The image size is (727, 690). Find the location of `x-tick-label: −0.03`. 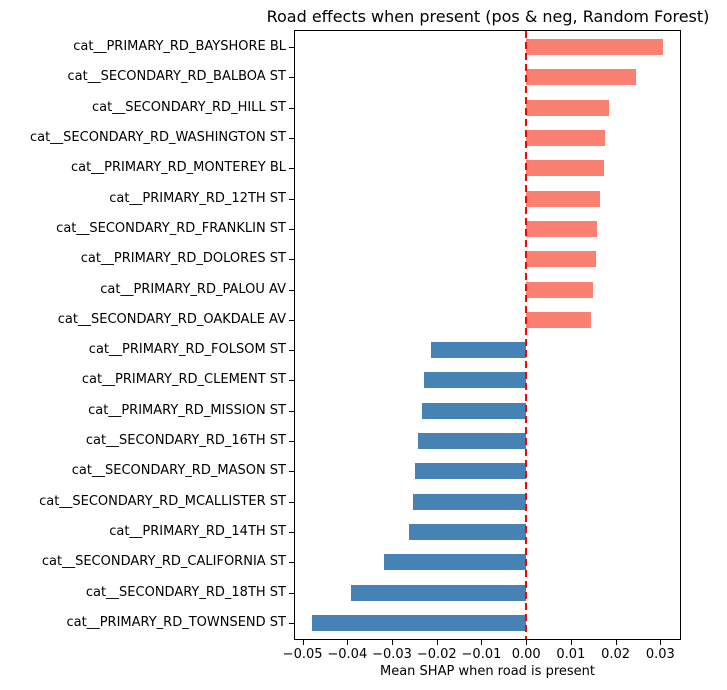

x-tick-label: −0.03 is located at coordinates (392, 654).